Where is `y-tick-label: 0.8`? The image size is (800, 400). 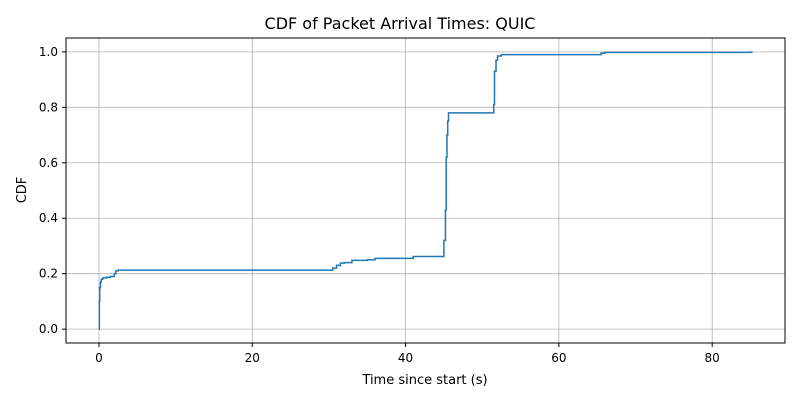 y-tick-label: 0.8 is located at coordinates (48, 107).